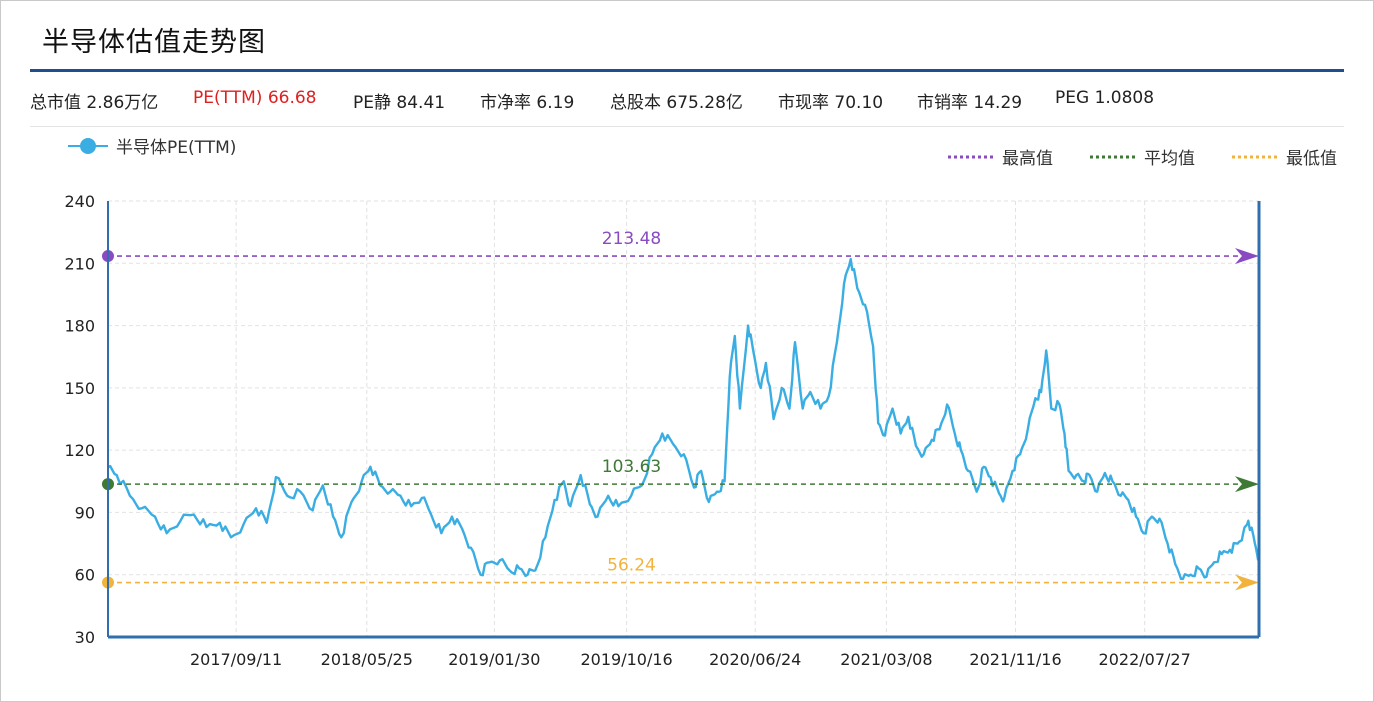 This screenshot has height=702, width=1374. Describe the element at coordinates (85, 512) in the screenshot. I see `y-tick-label: 90` at that location.